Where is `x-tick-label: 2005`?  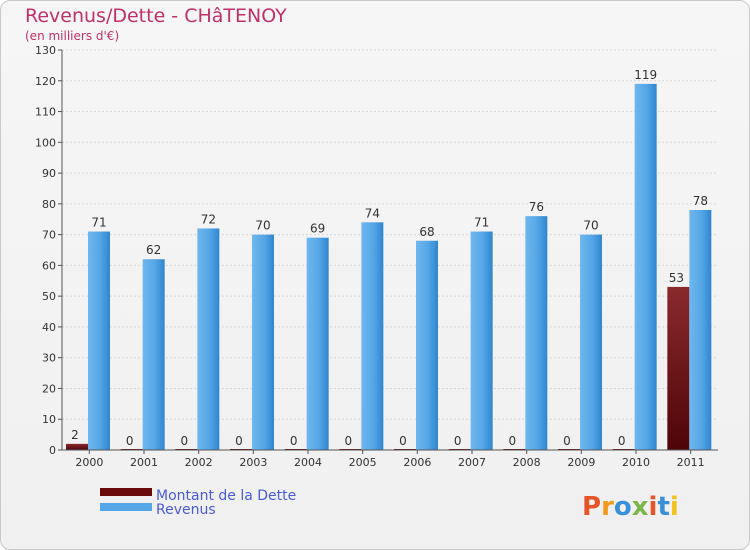
x-tick-label: 2005 is located at coordinates (363, 462).